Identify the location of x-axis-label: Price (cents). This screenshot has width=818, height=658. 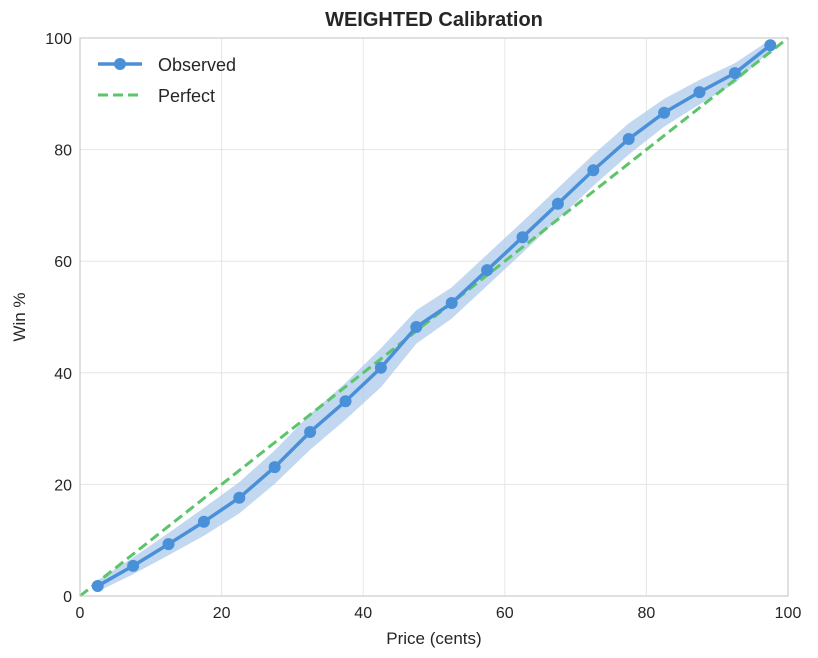
(433, 638).